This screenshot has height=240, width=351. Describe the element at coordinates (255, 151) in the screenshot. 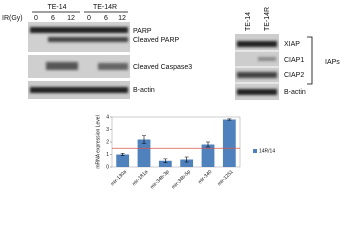

I see `legend-swatch` at that location.